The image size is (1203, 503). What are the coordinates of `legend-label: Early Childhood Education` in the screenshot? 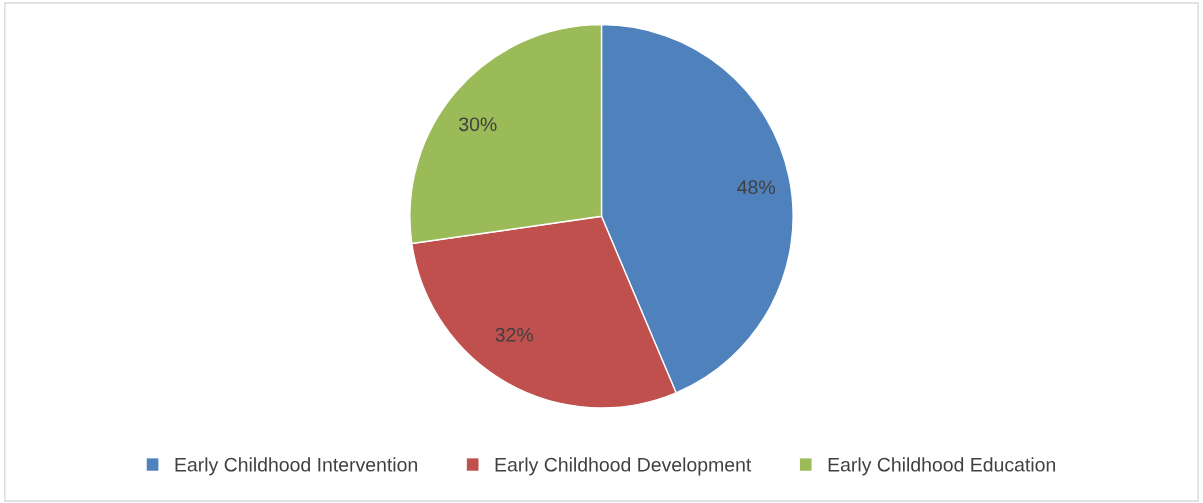 It's located at (942, 466).